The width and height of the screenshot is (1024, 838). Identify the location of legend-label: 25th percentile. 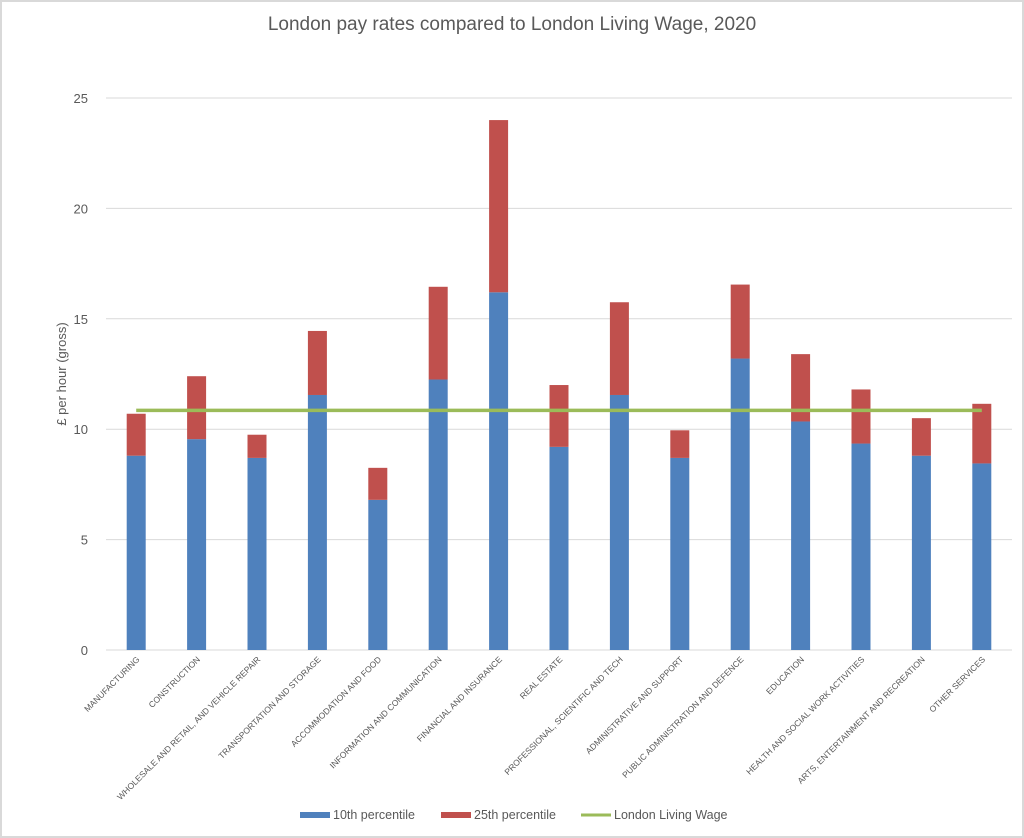
(515, 815).